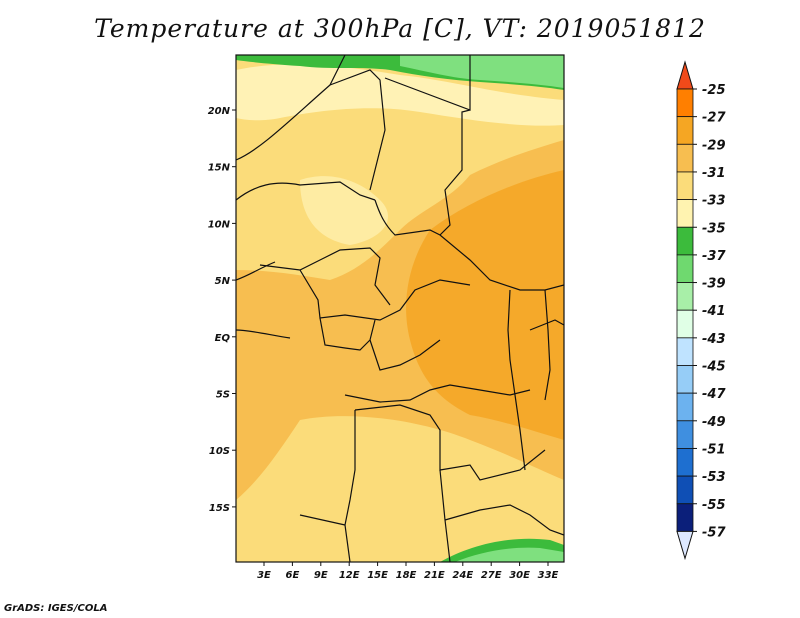  What do you see at coordinates (400, 489) in the screenshot?
I see `field-yellow-south` at bounding box center [400, 489].